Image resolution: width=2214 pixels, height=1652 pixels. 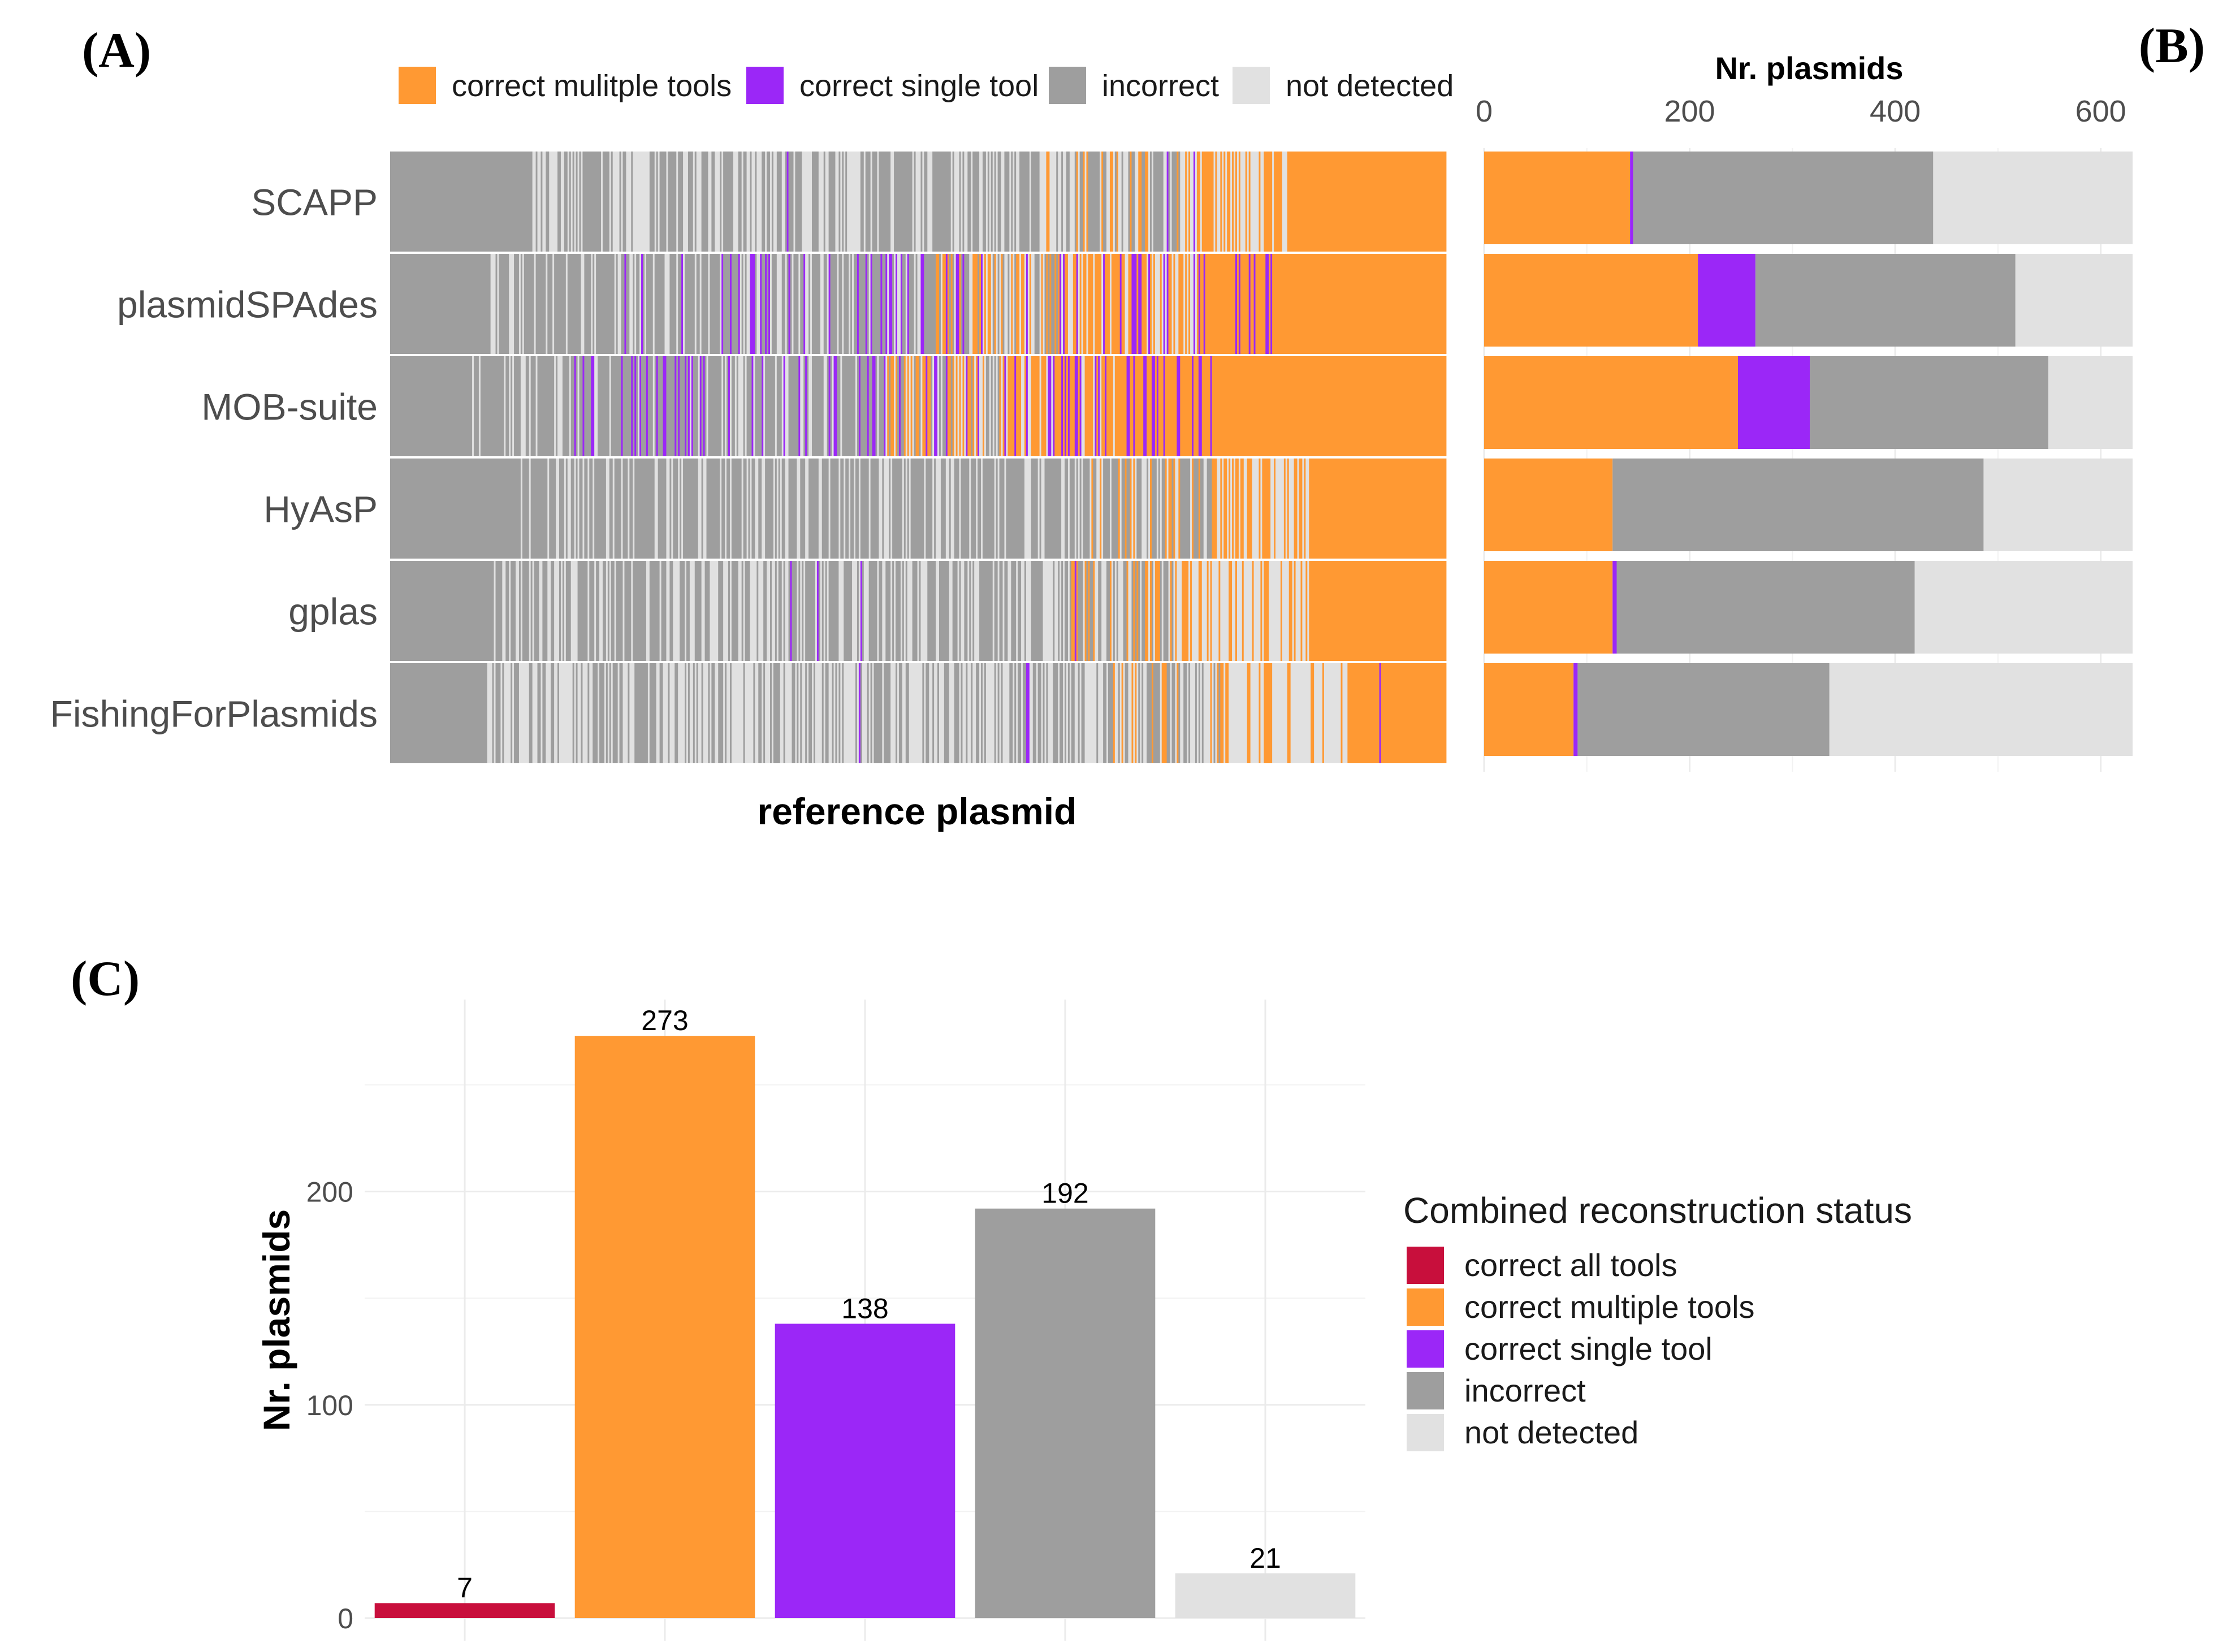 What do you see at coordinates (329, 1405) in the screenshot?
I see `y-tick-label: 100` at bounding box center [329, 1405].